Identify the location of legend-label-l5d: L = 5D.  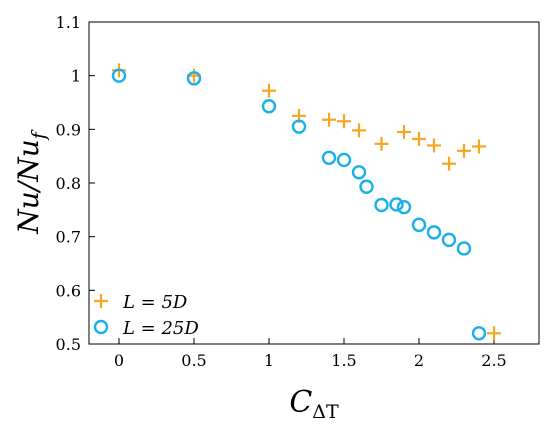
(155, 302).